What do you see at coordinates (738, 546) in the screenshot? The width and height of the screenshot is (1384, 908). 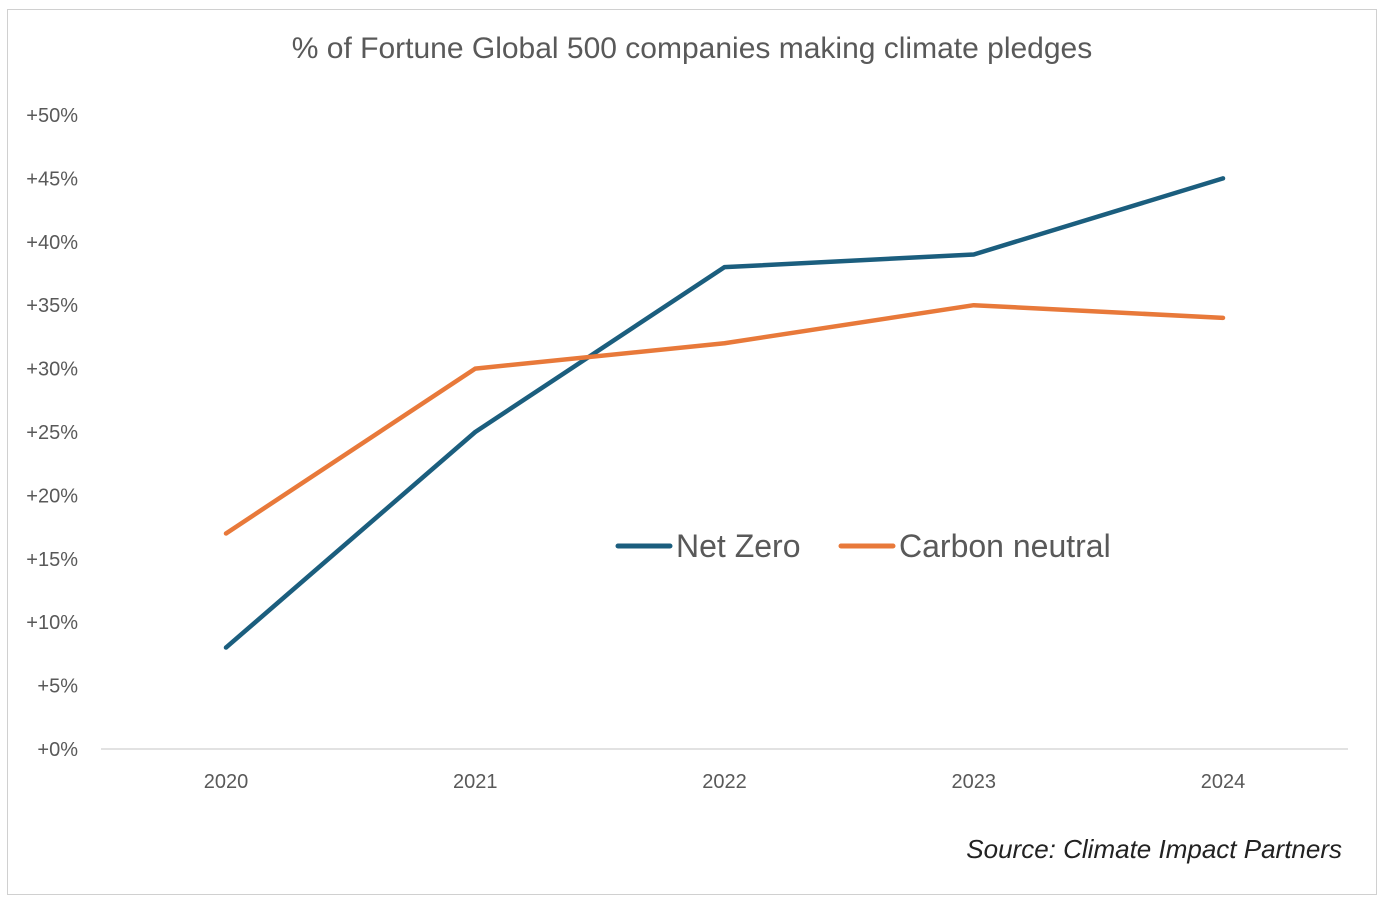 I see `legend-label: Net Zero` at bounding box center [738, 546].